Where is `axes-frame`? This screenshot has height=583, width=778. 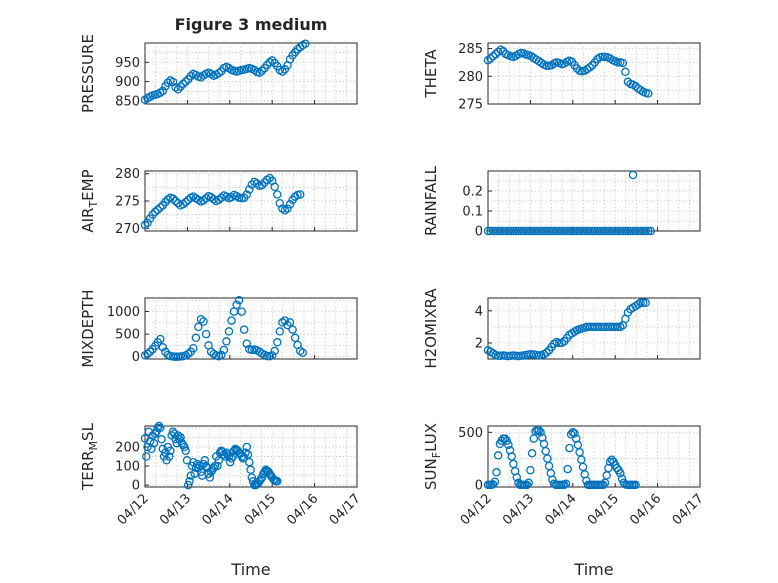
axes-frame is located at coordinates (251, 73).